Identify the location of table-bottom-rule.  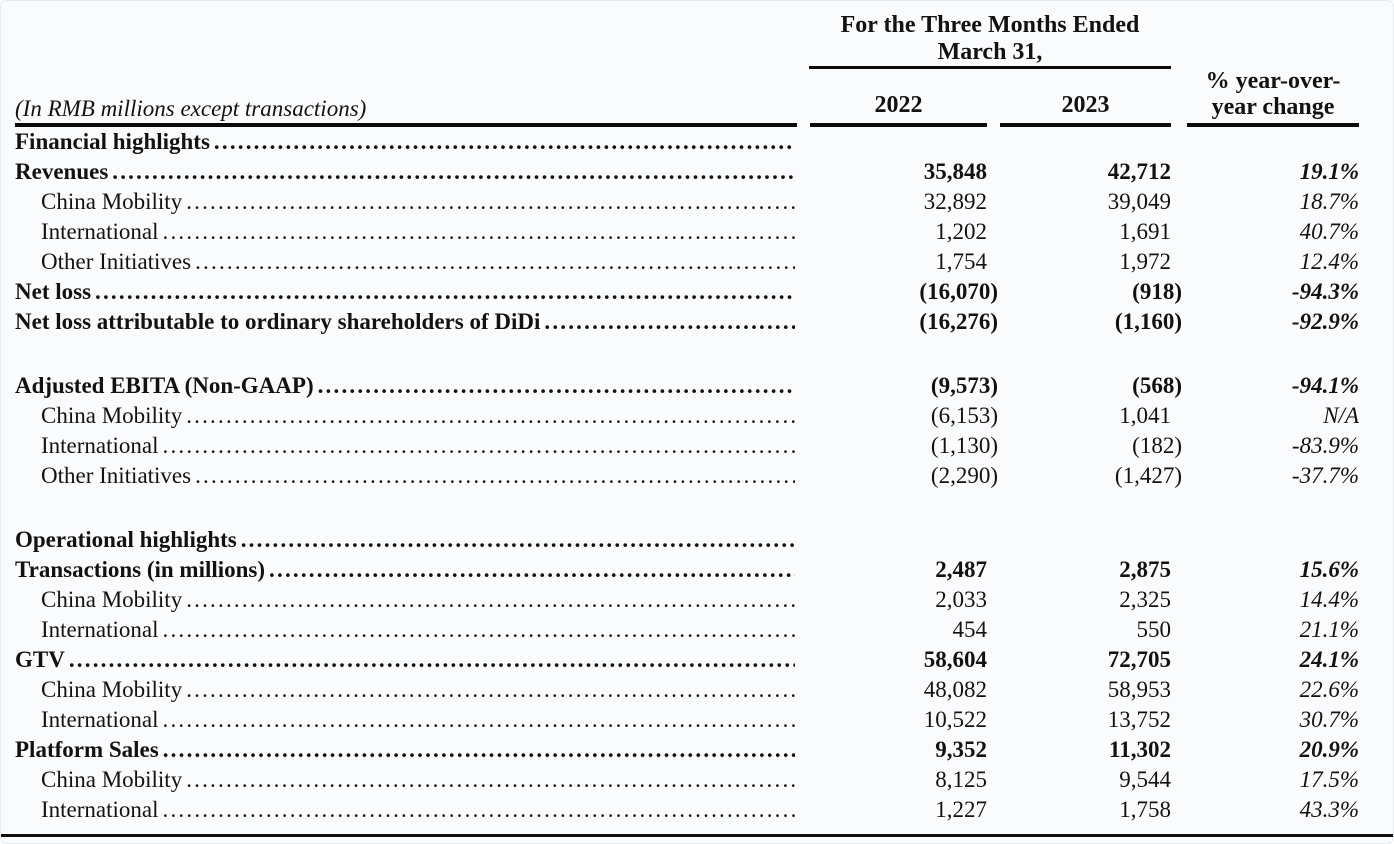
(697, 835).